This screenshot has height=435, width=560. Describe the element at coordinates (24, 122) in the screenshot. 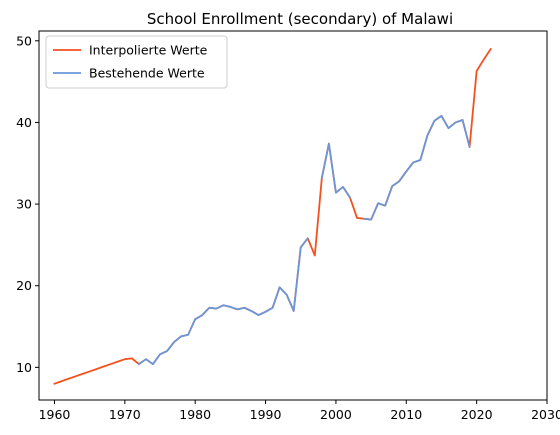

I see `y-tick-label: 40` at that location.